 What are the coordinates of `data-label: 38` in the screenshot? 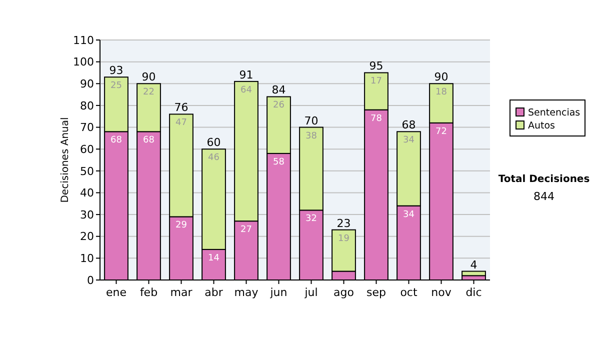 It's located at (312, 136).